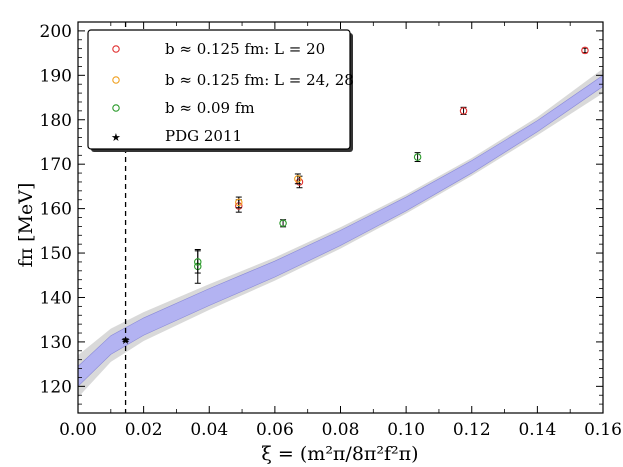 This screenshot has width=623, height=467. I want to click on legend-label-1: b ≈ 0.125 fm: L = 20, so click(245, 49).